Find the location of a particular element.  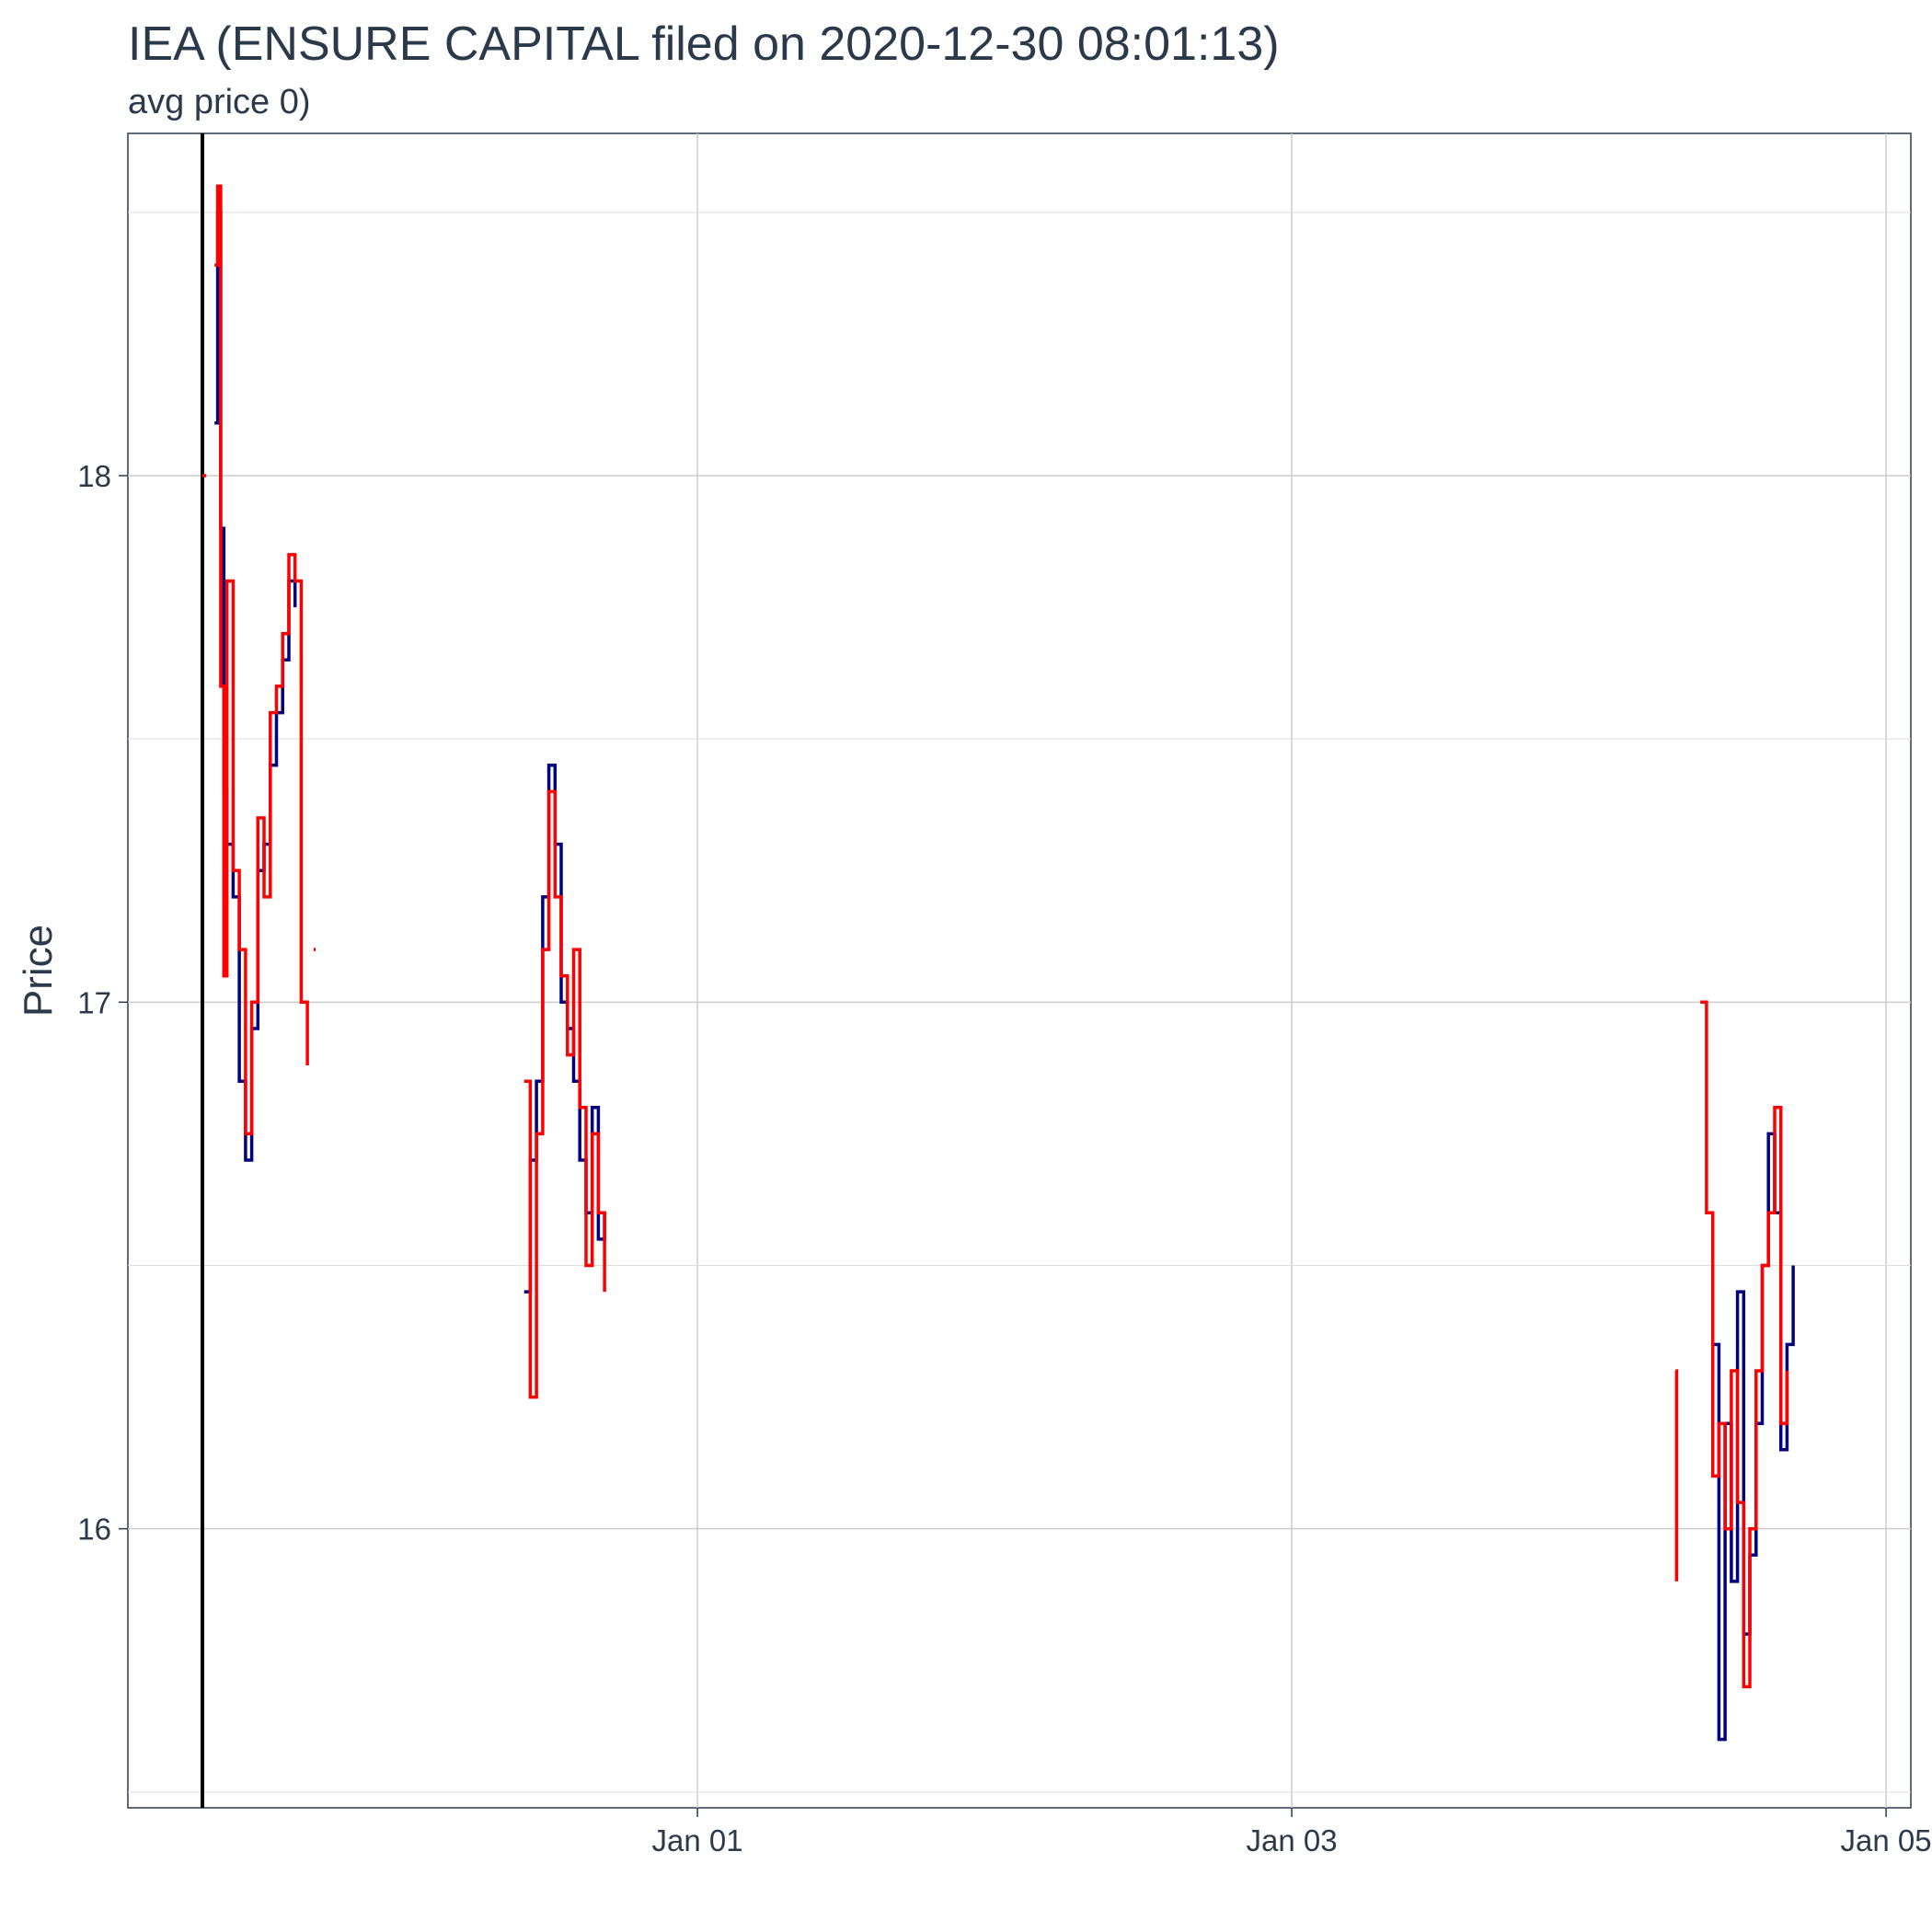

y-tick-label: 16 is located at coordinates (94, 1529).